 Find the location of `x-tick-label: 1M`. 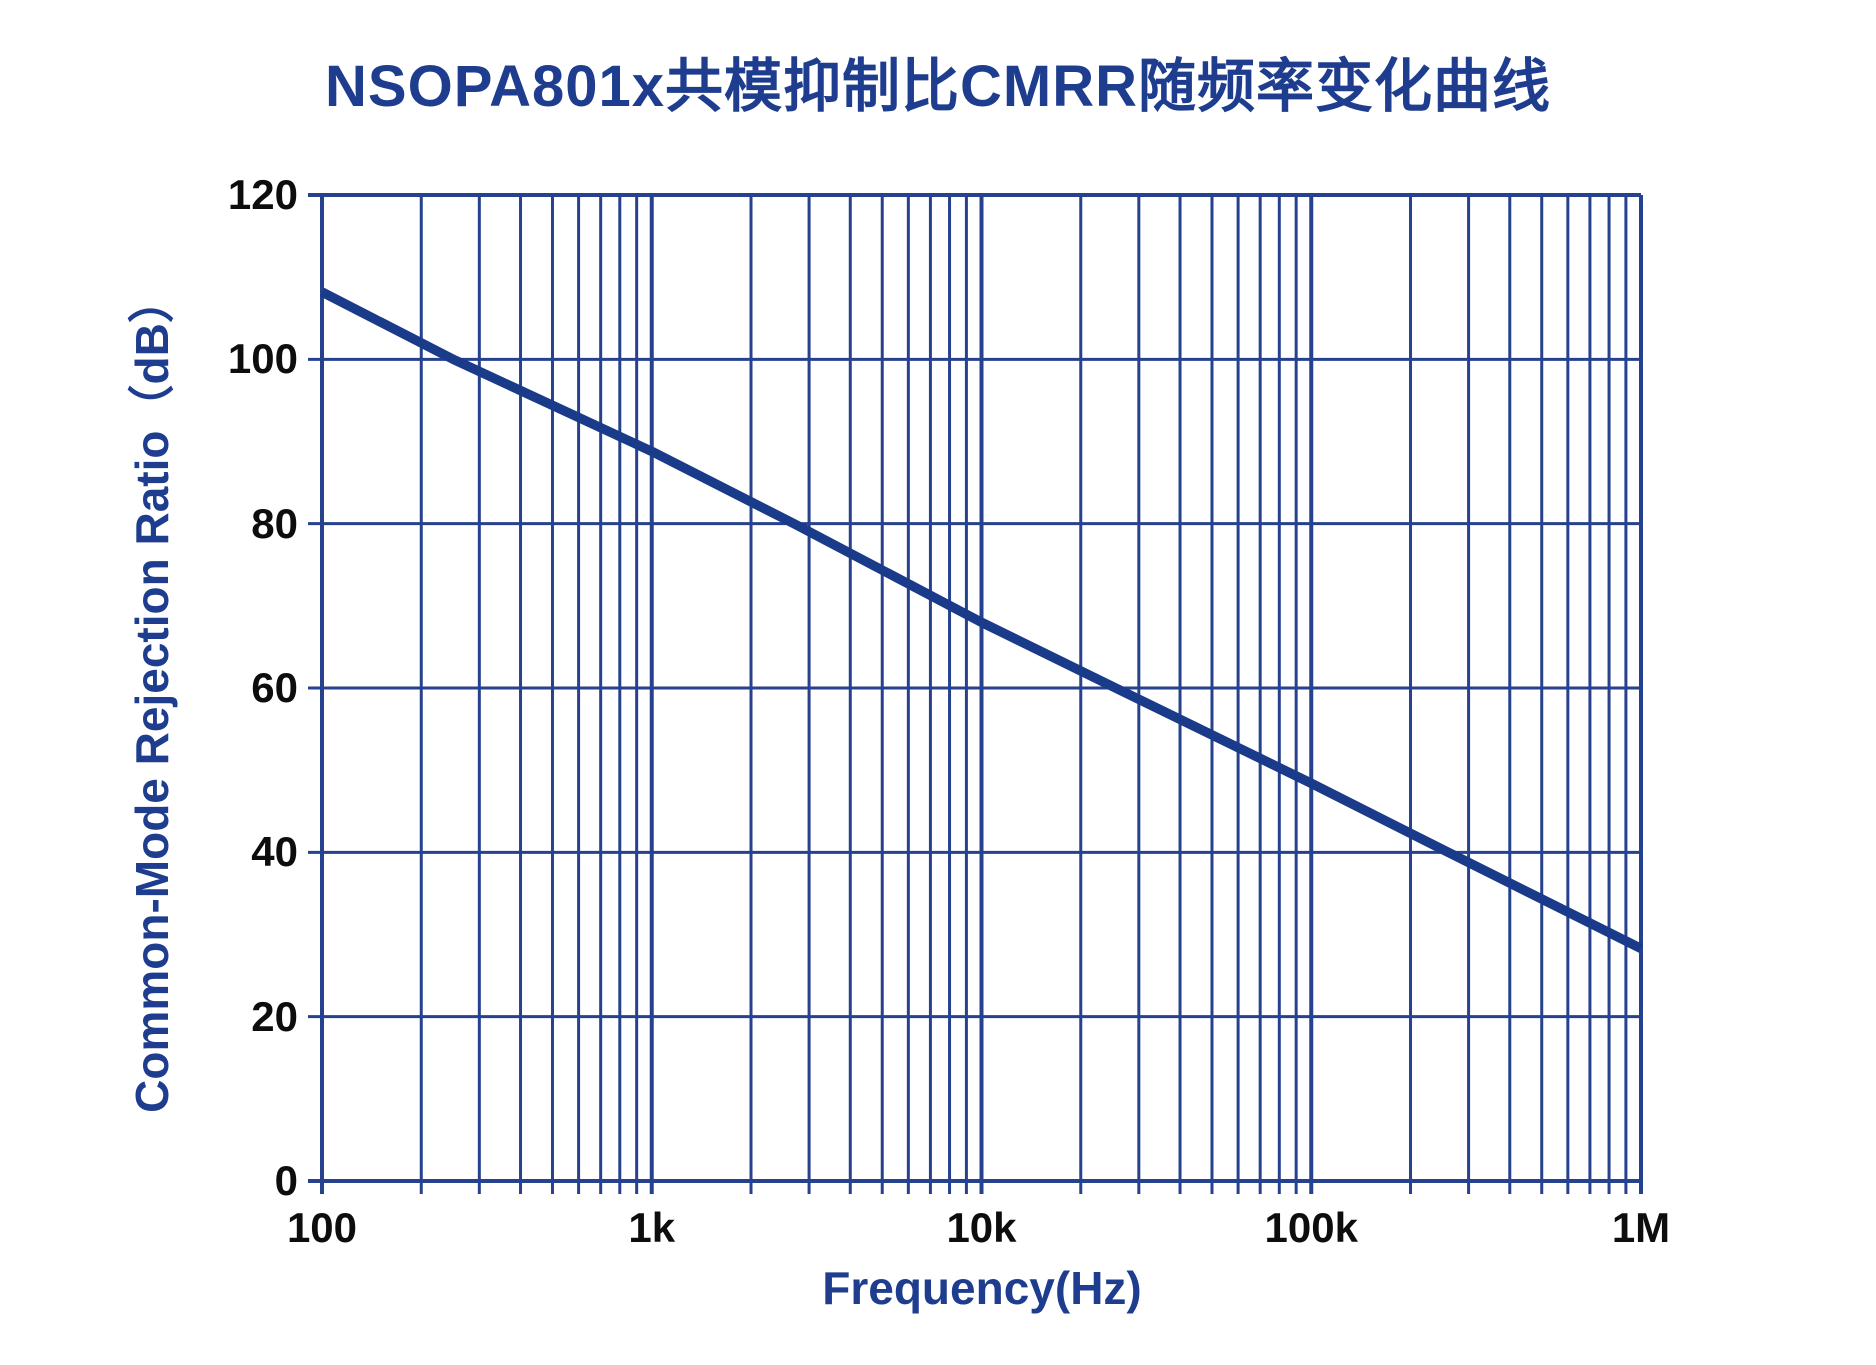

x-tick-label: 1M is located at coordinates (1641, 1227).